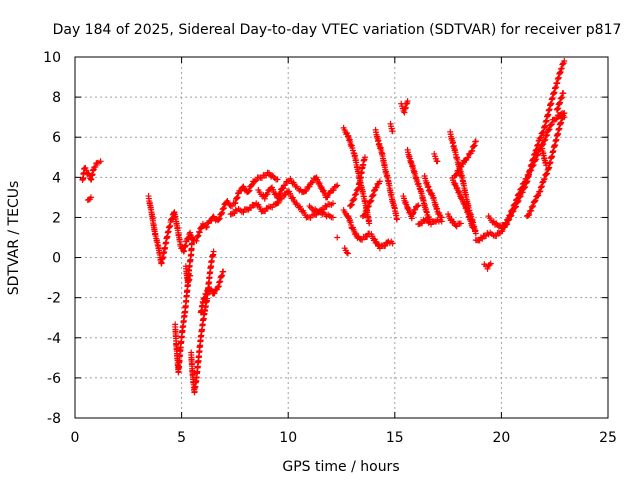 The width and height of the screenshot is (640, 480). Describe the element at coordinates (14, 238) in the screenshot. I see `y-axis-label: SDTVAR / TECUs` at that location.